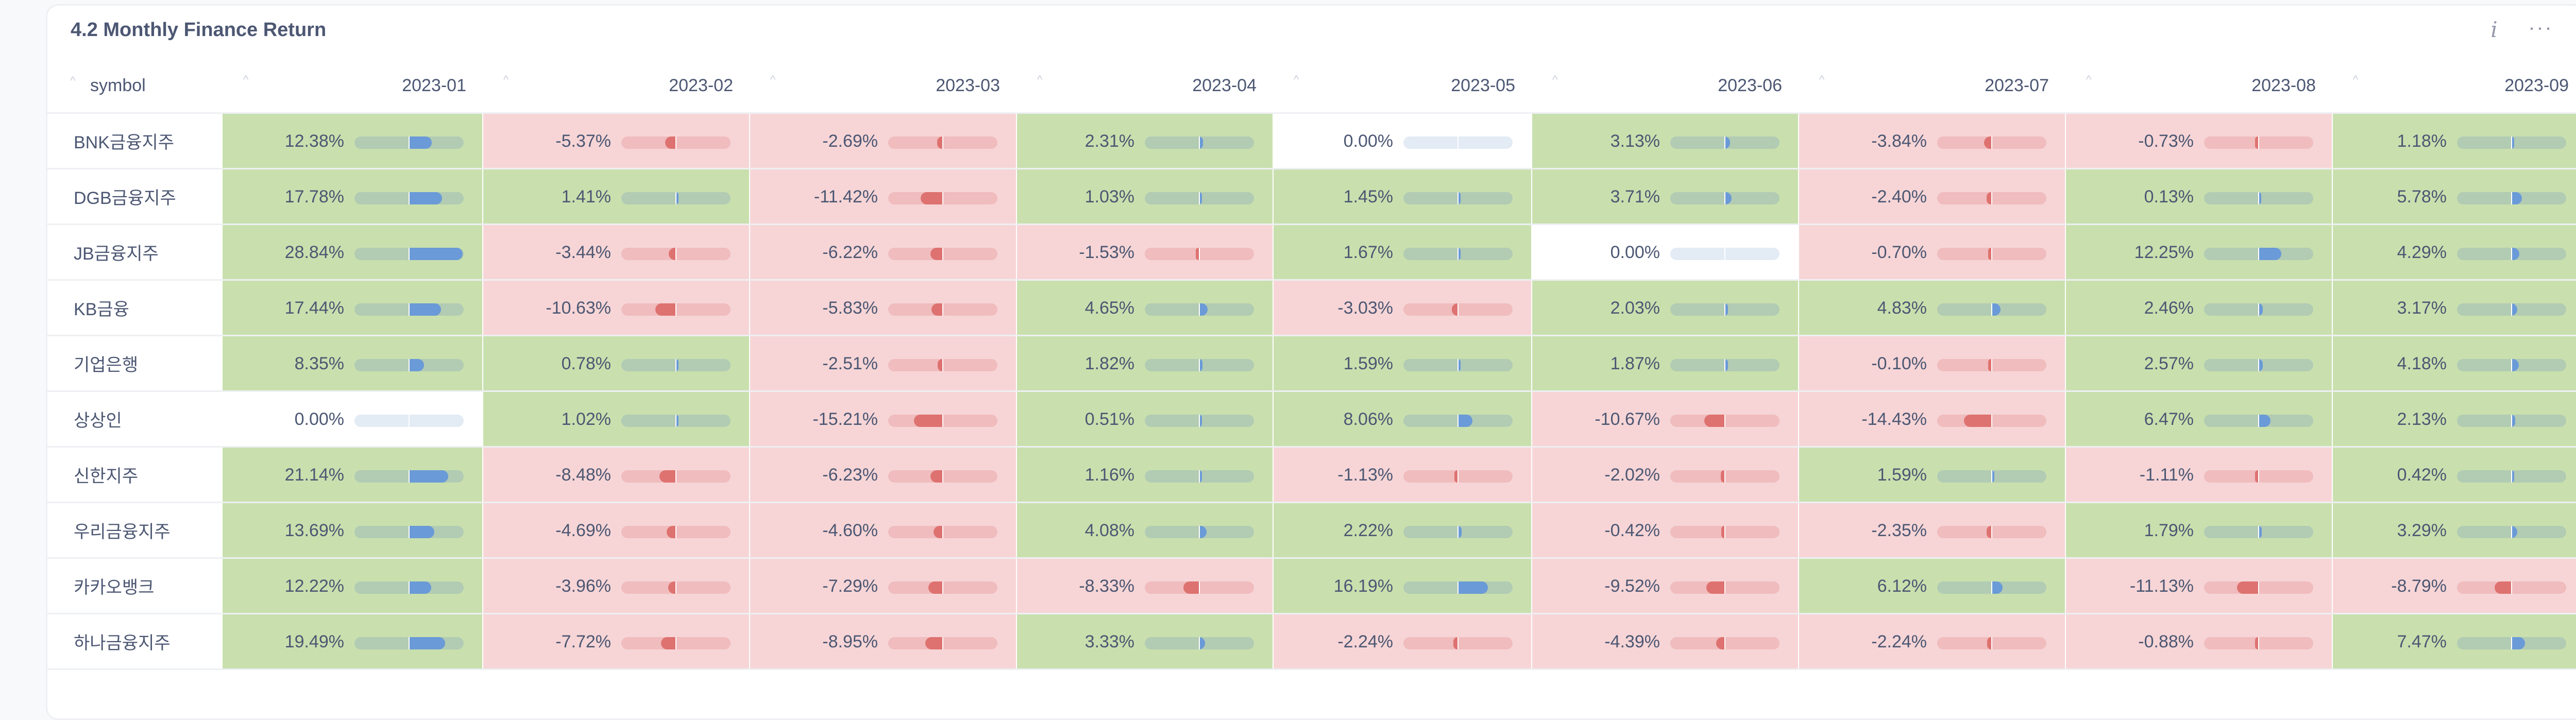 This screenshot has height=720, width=2576. What do you see at coordinates (2454, 308) in the screenshot?
I see `return-cell: 3.17%` at bounding box center [2454, 308].